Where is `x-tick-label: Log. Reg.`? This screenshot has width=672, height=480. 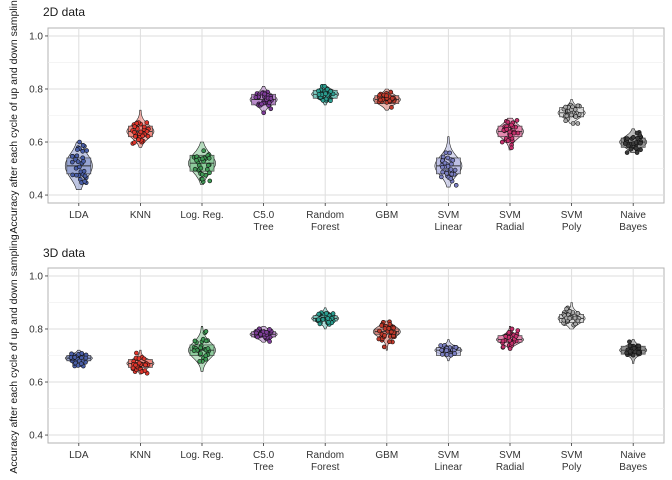
x-tick-label: Log. Reg. is located at coordinates (201, 455).